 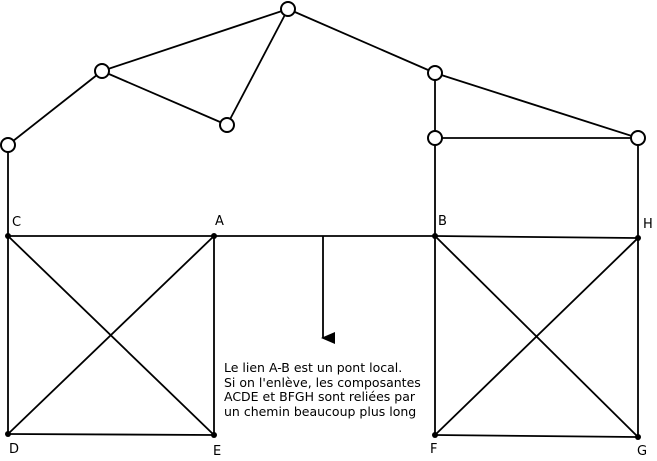 What do you see at coordinates (214, 236) in the screenshot?
I see `vertex-a` at bounding box center [214, 236].